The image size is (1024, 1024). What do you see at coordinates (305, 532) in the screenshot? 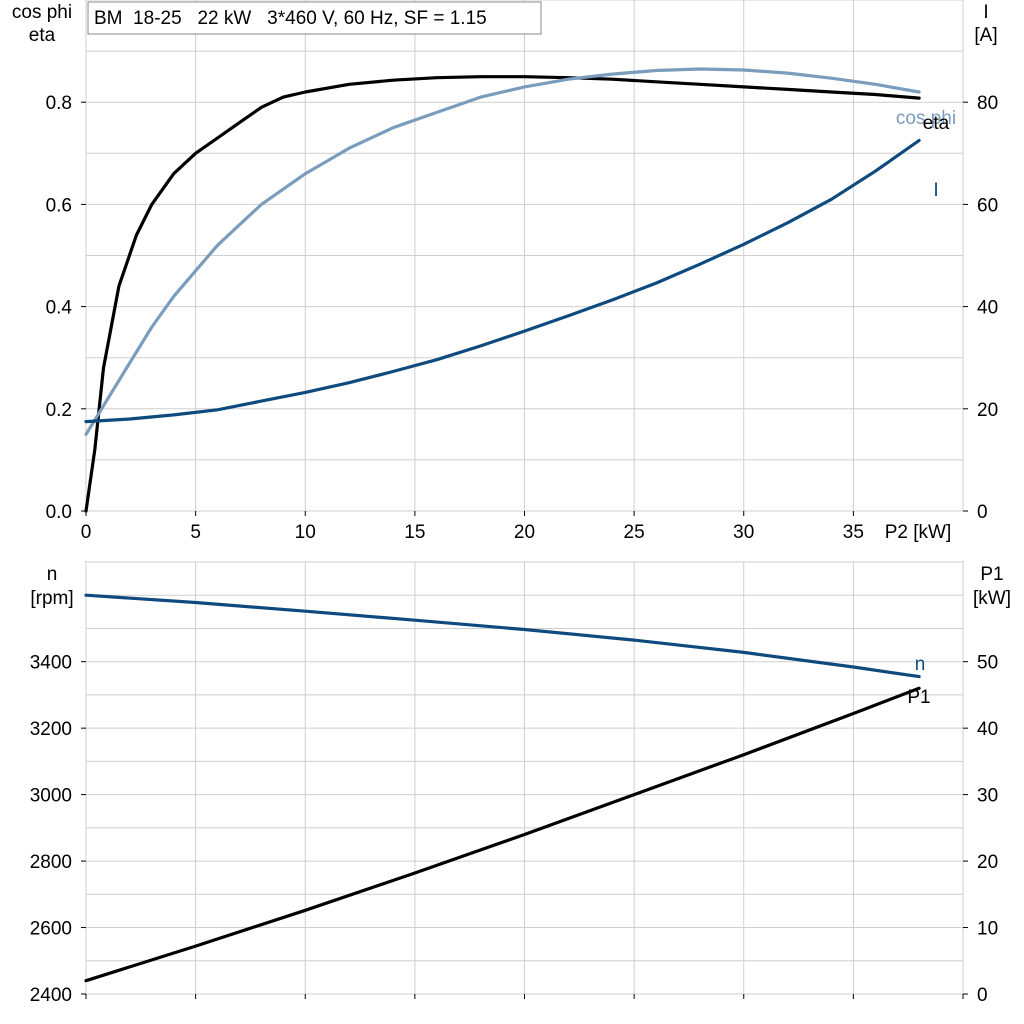
I see `x-tick-label: 10` at bounding box center [305, 532].